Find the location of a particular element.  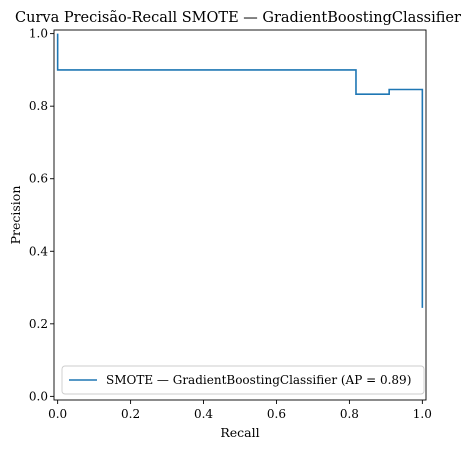

x-tick-label: 0.6 is located at coordinates (276, 414).